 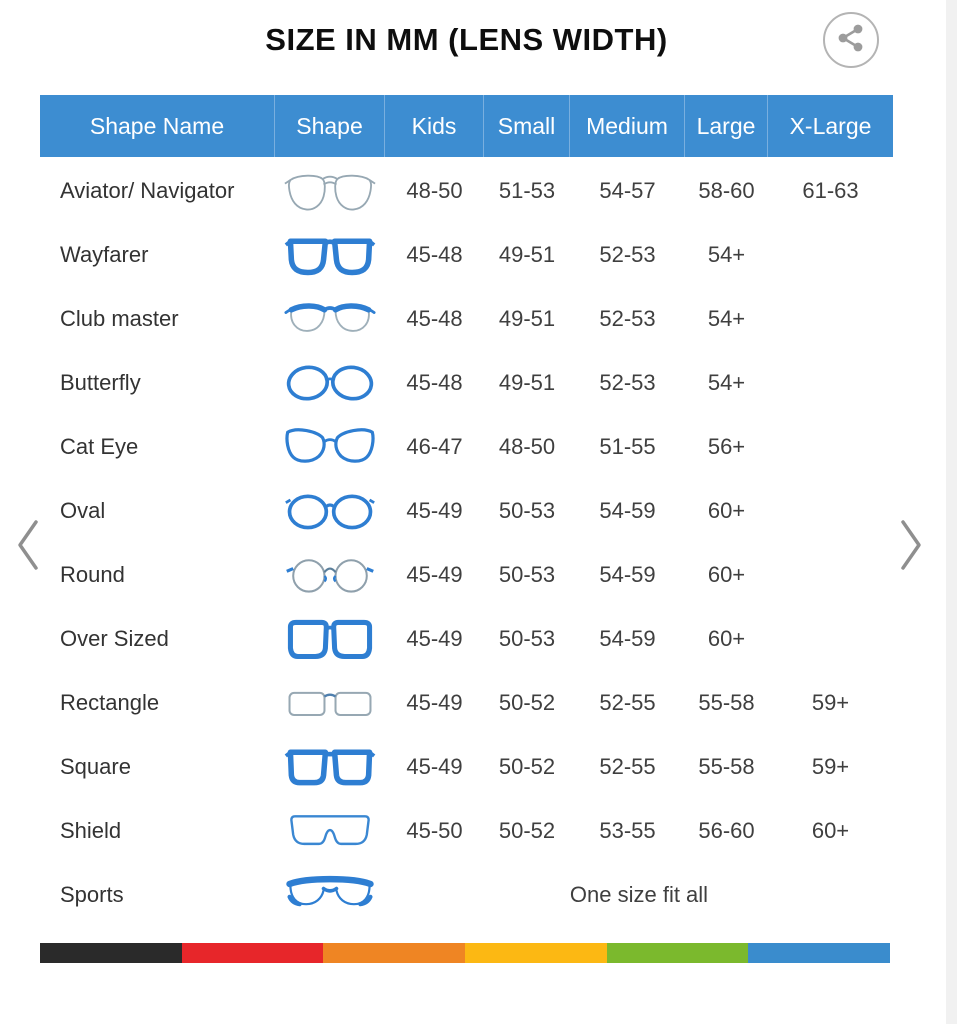 What do you see at coordinates (527, 190) in the screenshot?
I see `size-value-small: 51-53` at bounding box center [527, 190].